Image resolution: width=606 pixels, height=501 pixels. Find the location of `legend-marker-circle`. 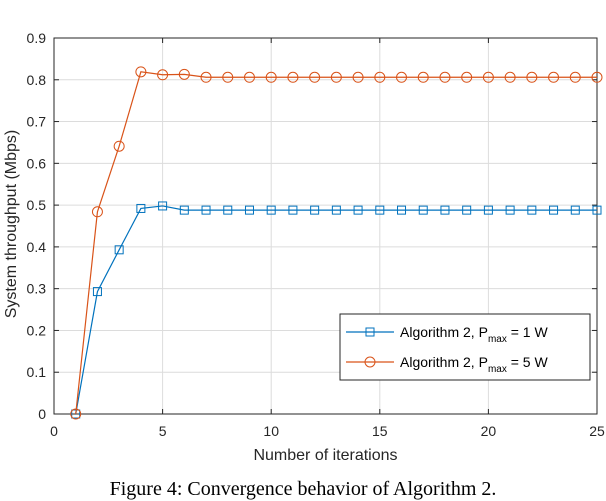

legend-marker-circle is located at coordinates (370, 362).